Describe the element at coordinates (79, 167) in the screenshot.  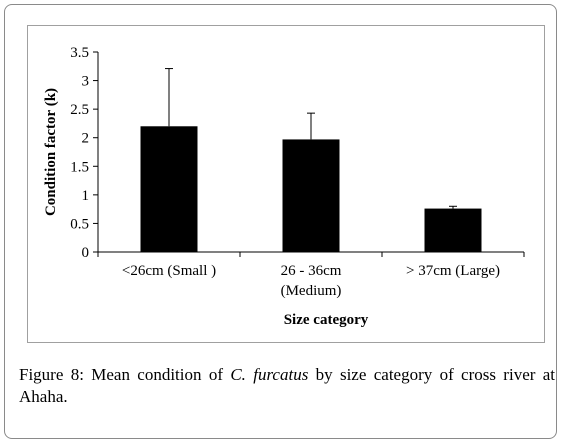
I see `y-tick-label: 1.5` at that location.